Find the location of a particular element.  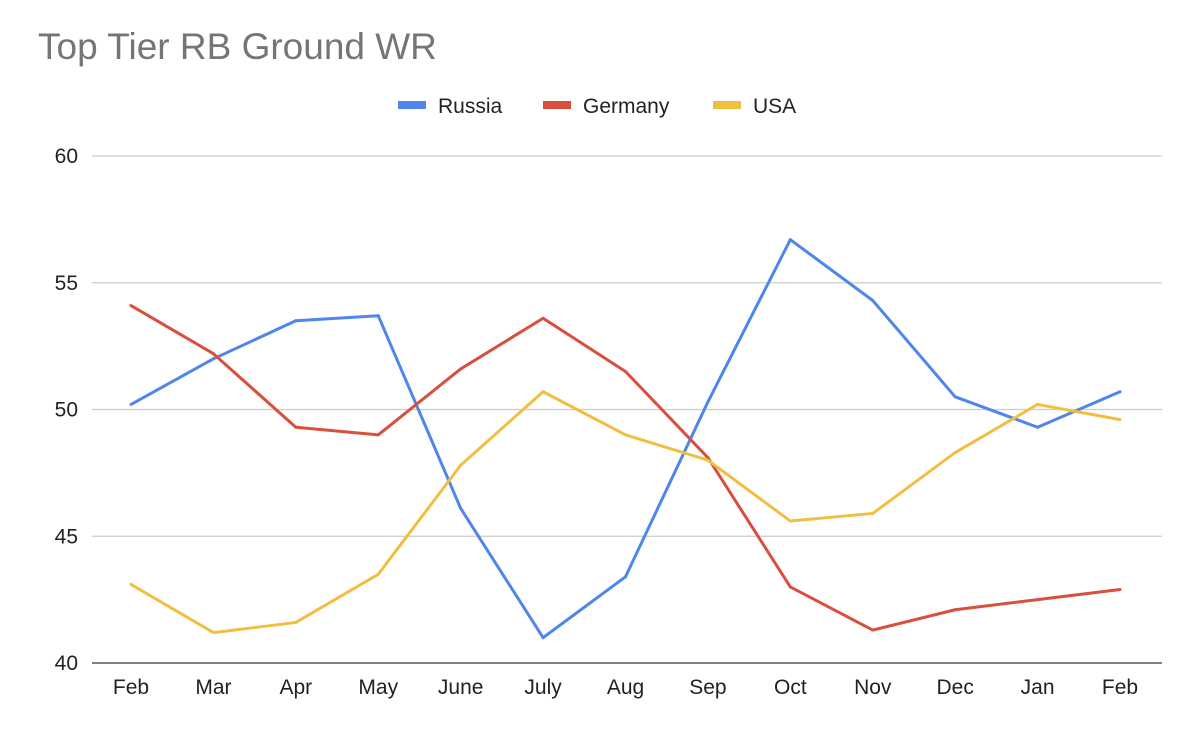

y-tick-label: 55 is located at coordinates (66, 283).